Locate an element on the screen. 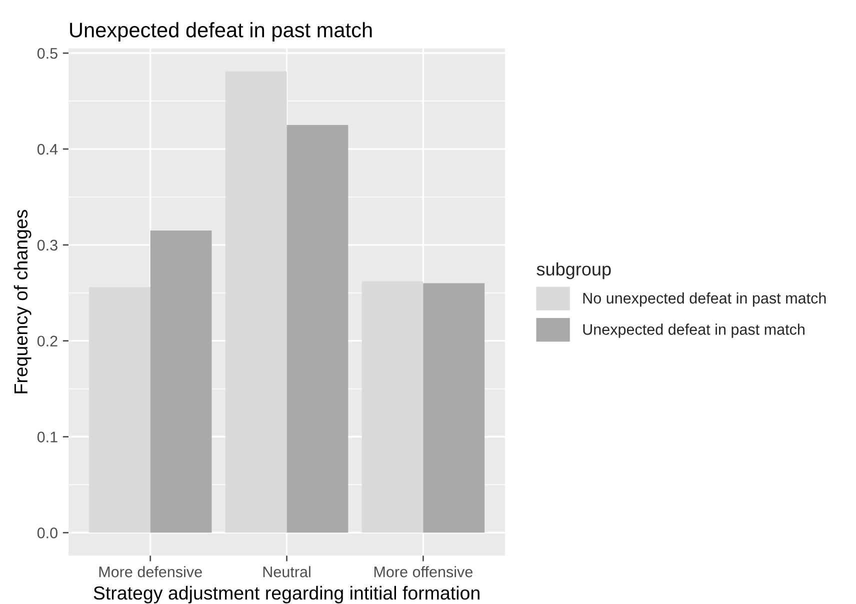 The height and width of the screenshot is (604, 856). x-axis-title: Strategy adjustment regarding intitial formation is located at coordinates (287, 595).